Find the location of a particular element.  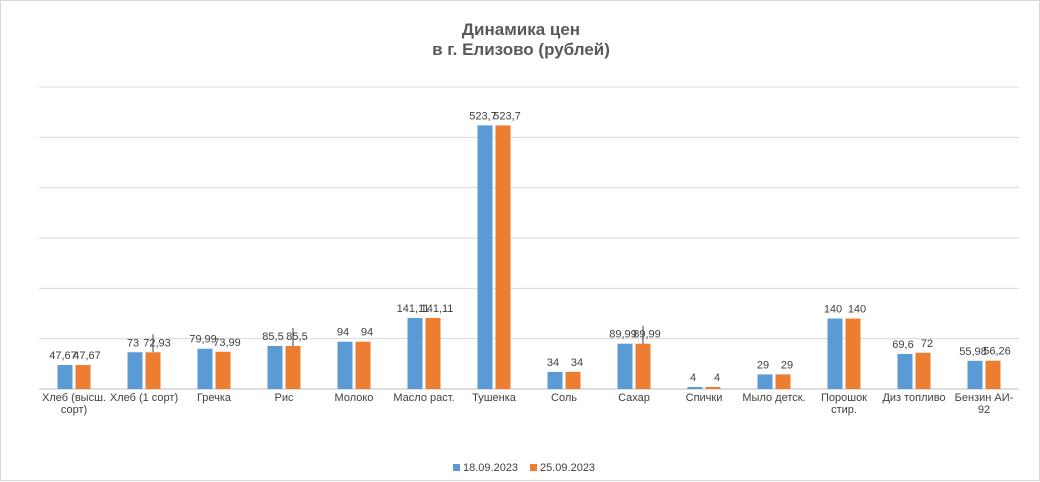

category-label: Спички is located at coordinates (704, 398).